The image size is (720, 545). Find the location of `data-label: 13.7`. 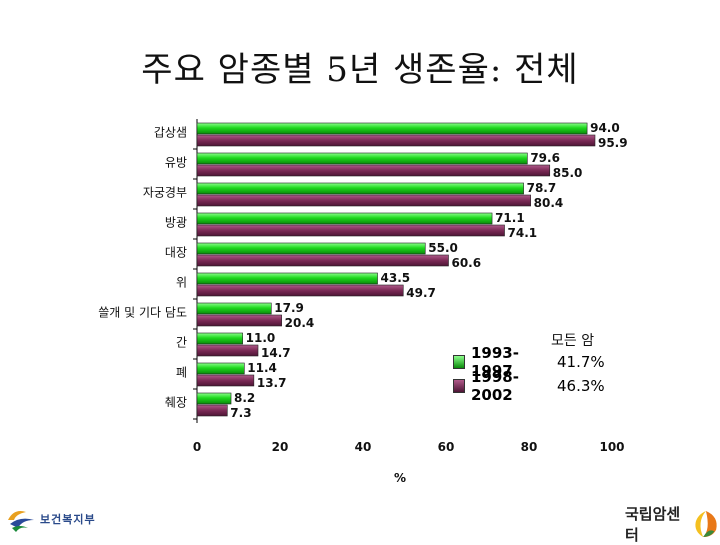

data-label: 13.7 is located at coordinates (272, 383).